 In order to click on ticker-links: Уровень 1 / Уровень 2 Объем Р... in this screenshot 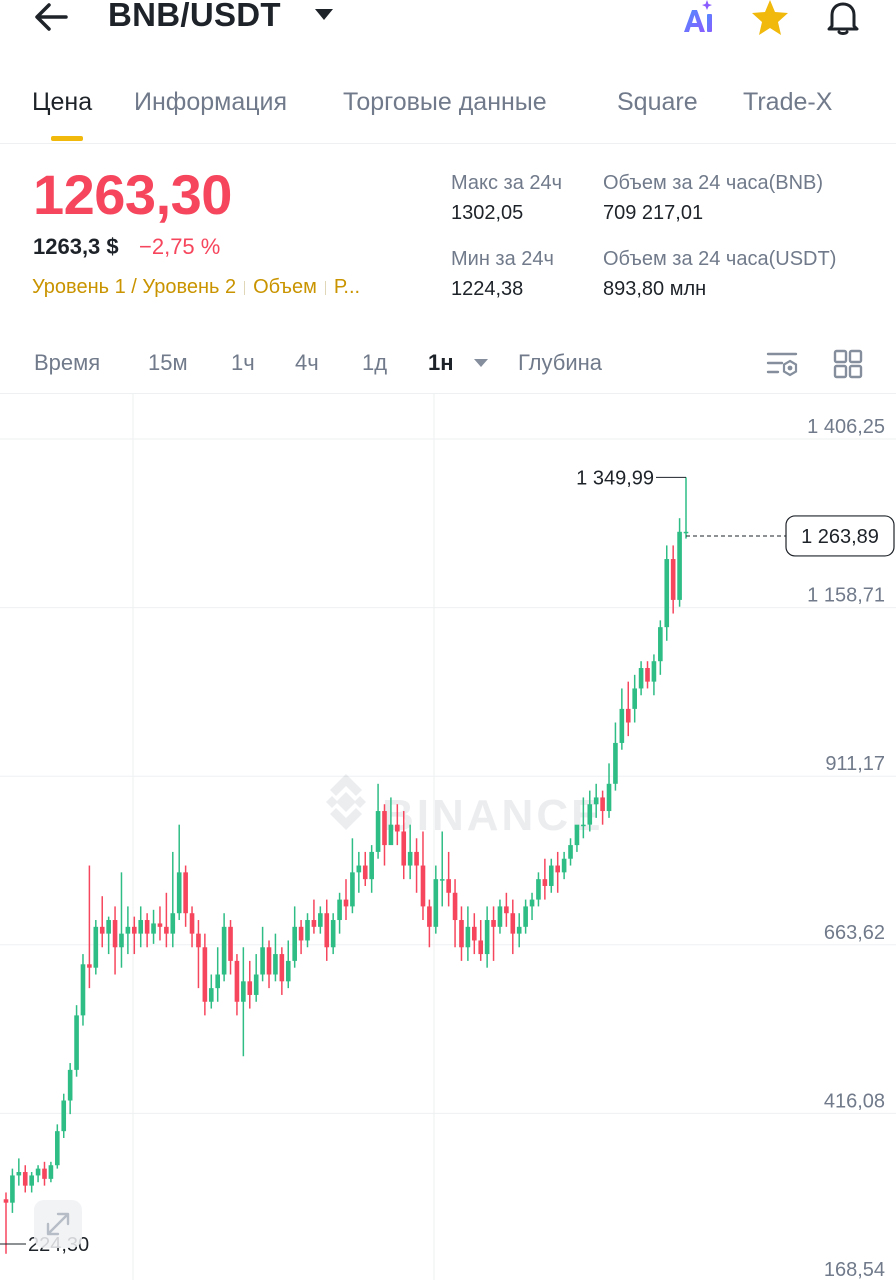, I will do `click(196, 287)`.